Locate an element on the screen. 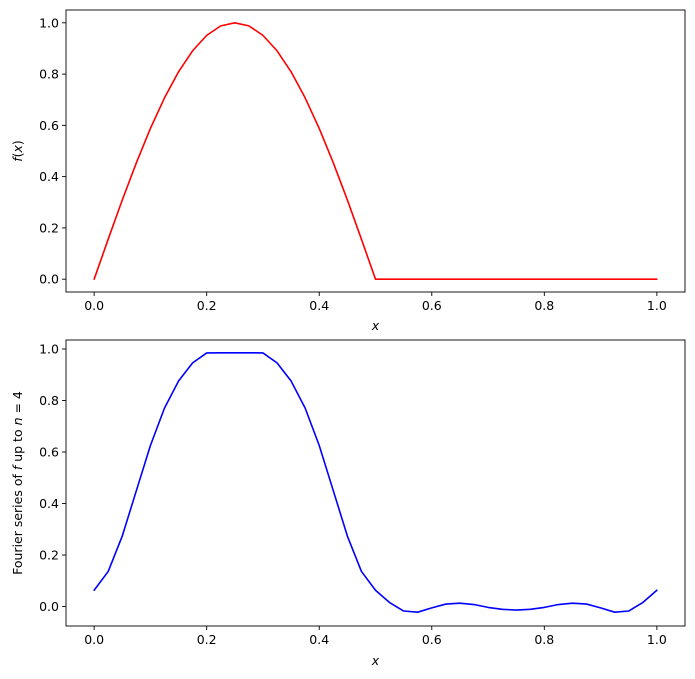 The width and height of the screenshot is (695, 679). y-axis-label: Fourier series of f up to n = 4 is located at coordinates (17, 483).